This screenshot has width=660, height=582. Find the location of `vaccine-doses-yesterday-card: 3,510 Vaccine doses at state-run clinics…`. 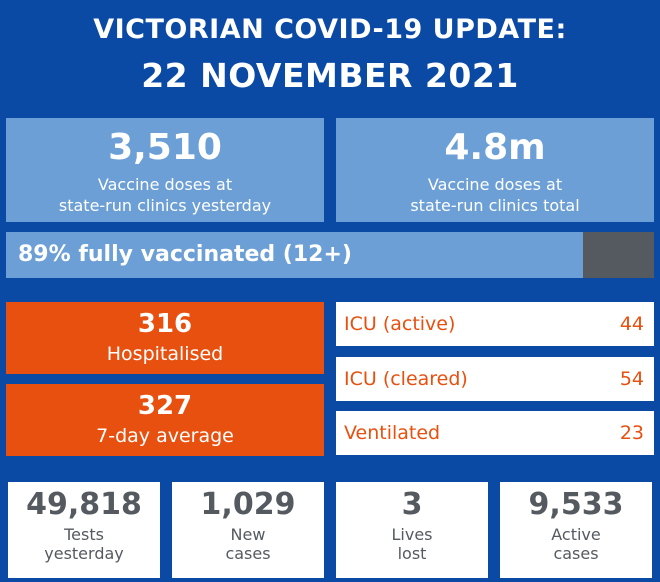

vaccine-doses-yesterday-card: 3,510 Vaccine doses at state-run clinics… is located at coordinates (165, 170).